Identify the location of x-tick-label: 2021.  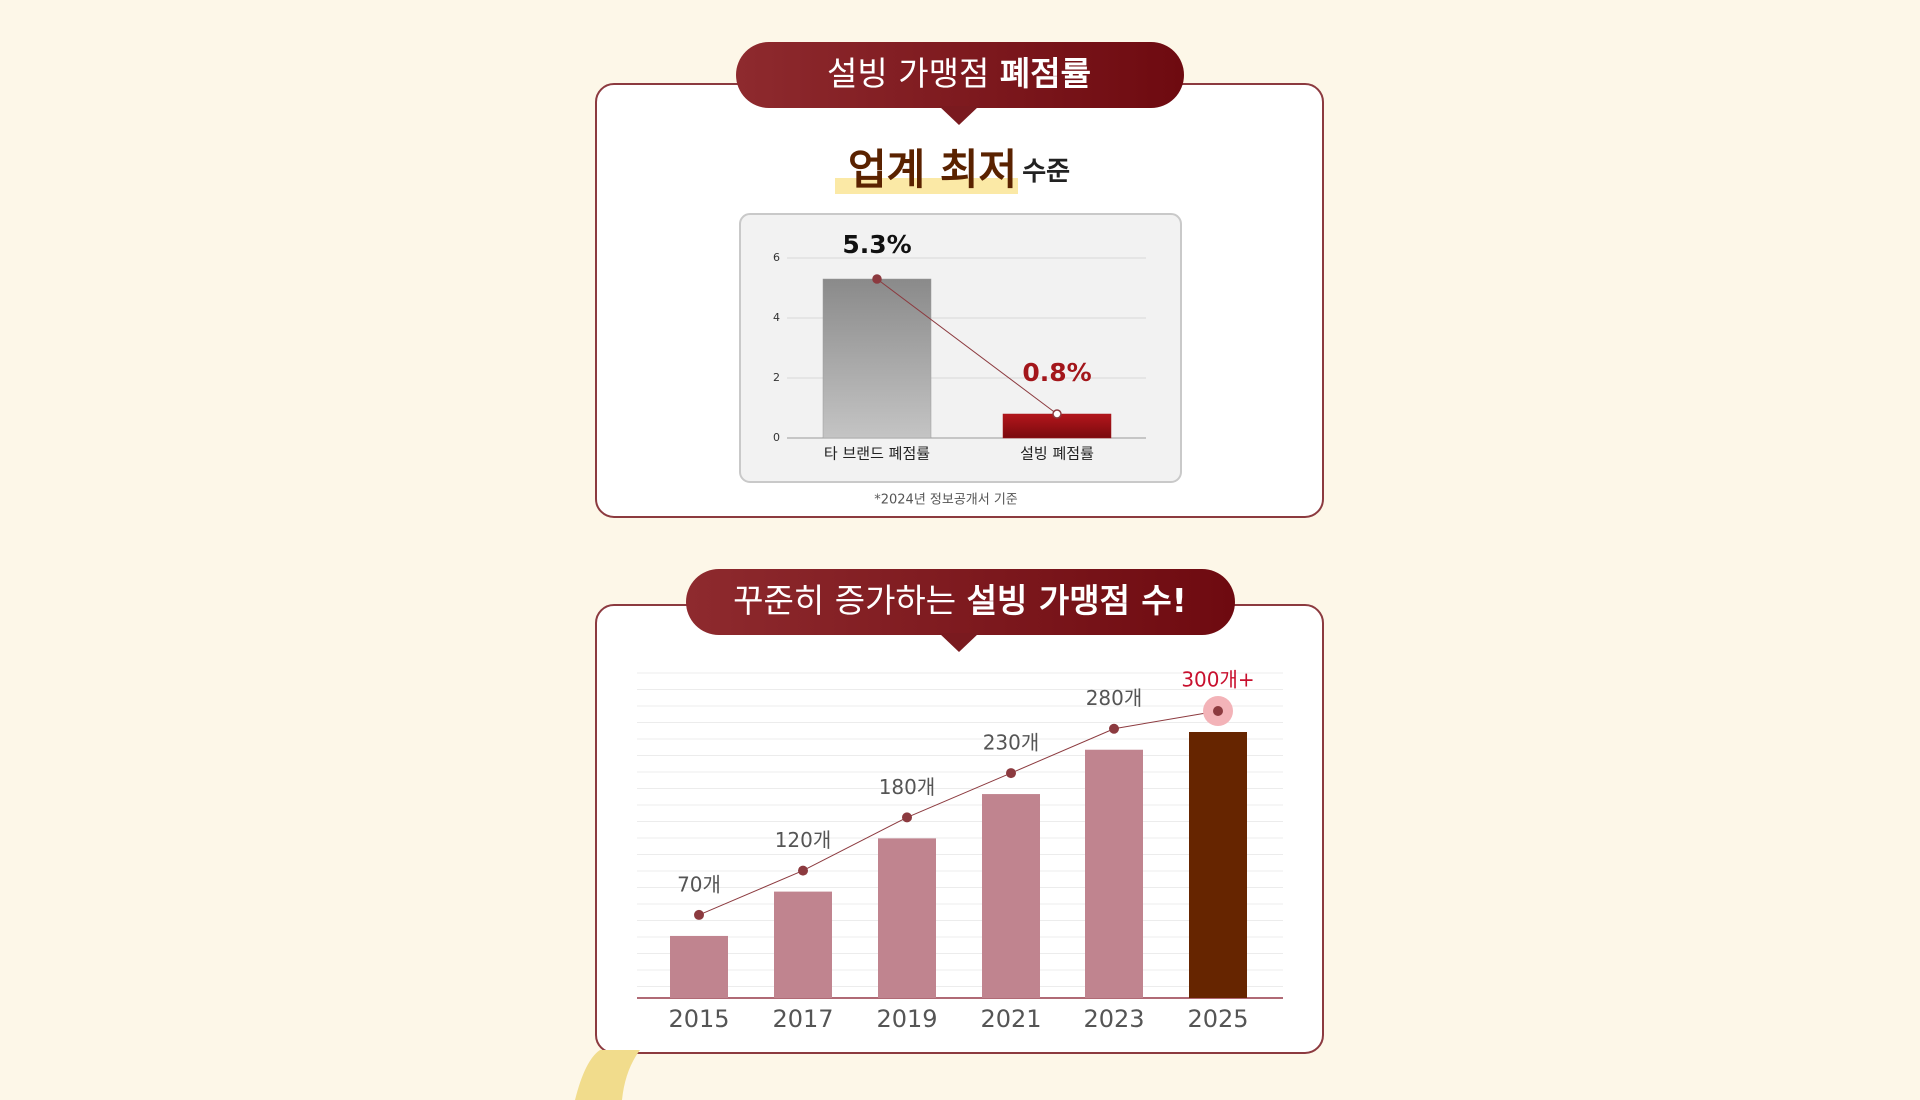
(1010, 1019).